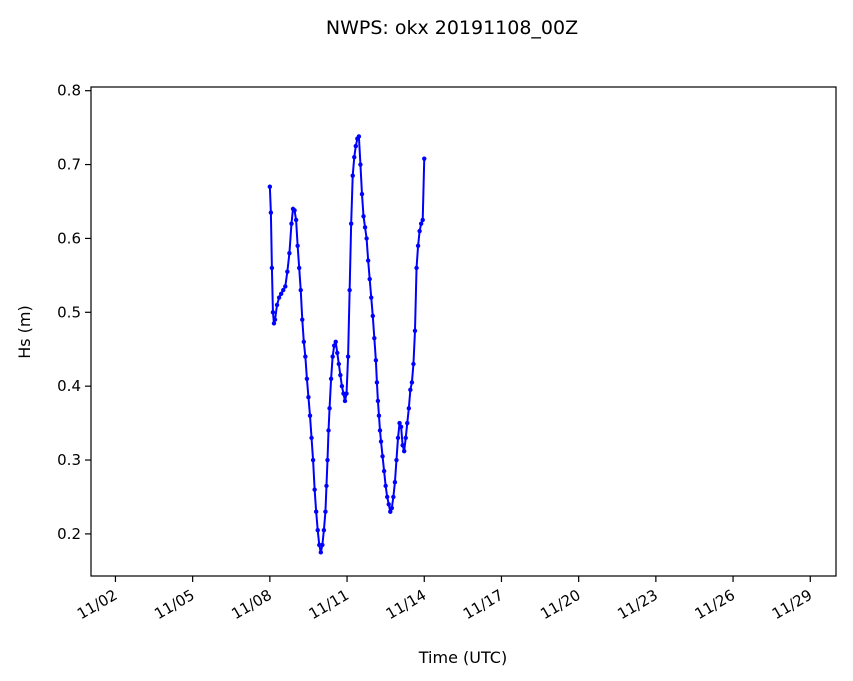 Image resolution: width=853 pixels, height=681 pixels. I want to click on plot-area, so click(347, 344).